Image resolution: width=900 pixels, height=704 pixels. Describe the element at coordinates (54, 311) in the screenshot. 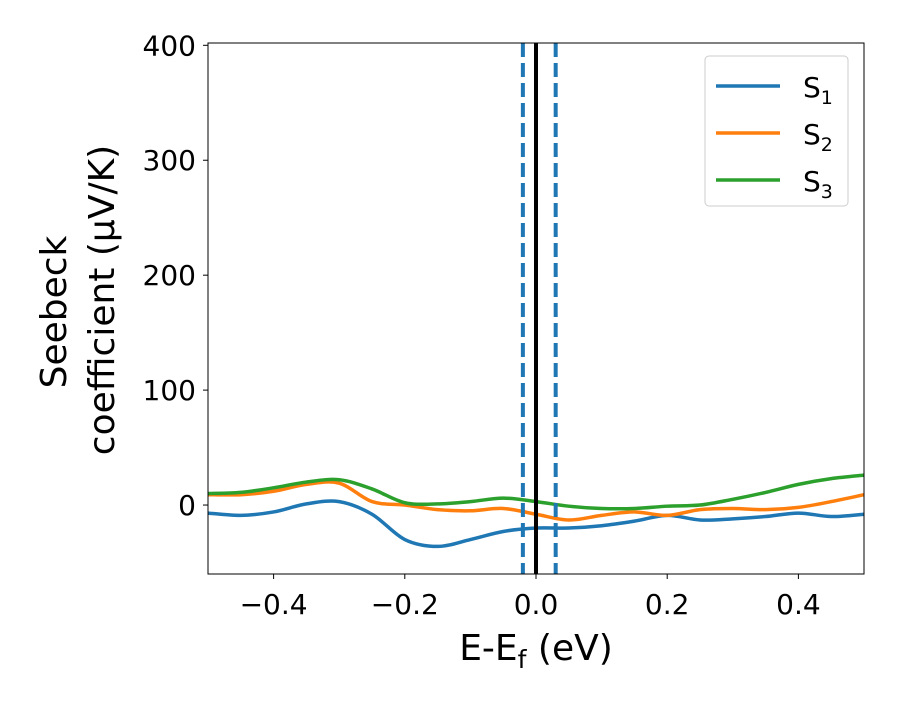

I see `y-axis-label-line1: Seebeck` at that location.